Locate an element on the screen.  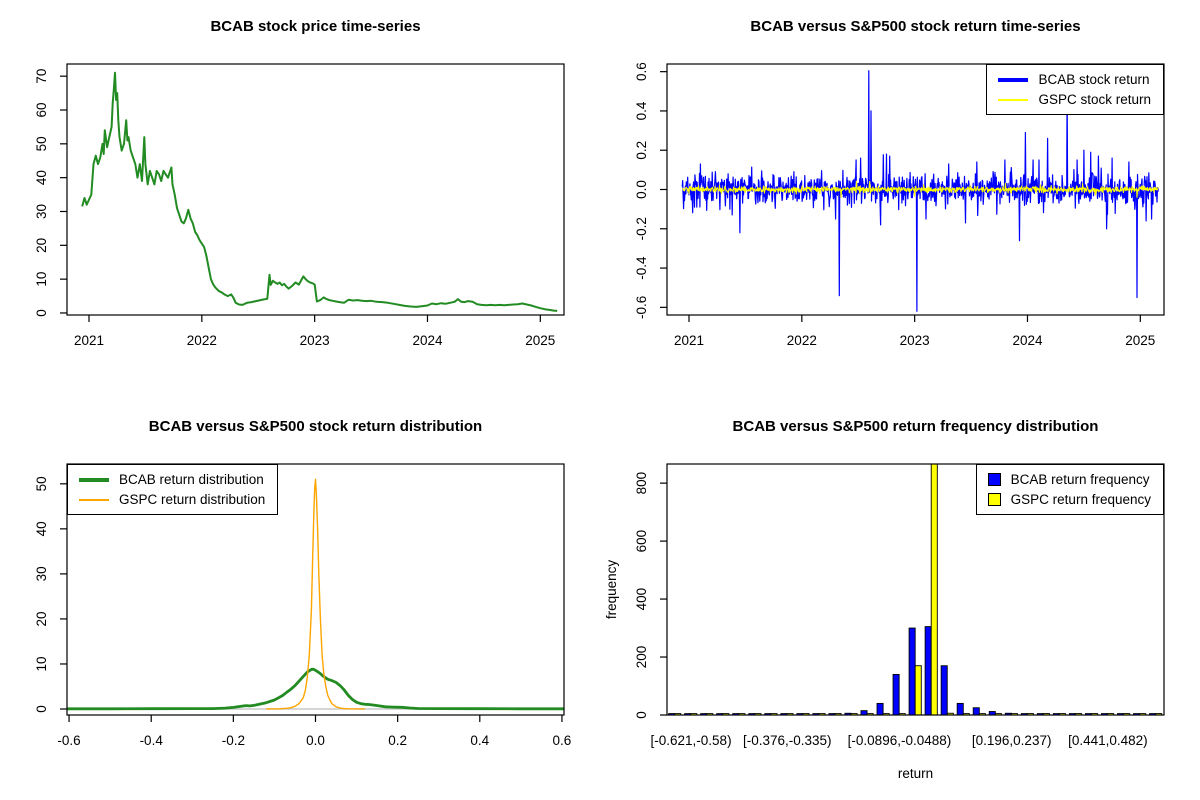
svg-text: [-0.0896,-0.0488) is located at coordinates (900, 740).